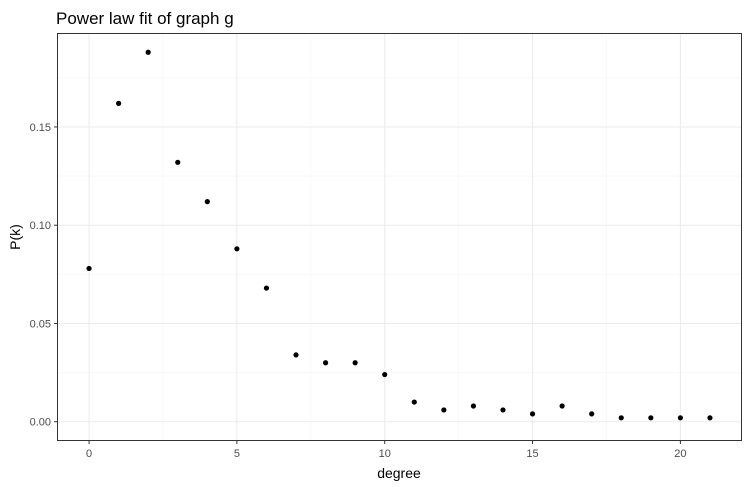 This screenshot has width=749, height=487. Describe the element at coordinates (44, 275) in the screenshot. I see `y-axis-ticks: 0.00 0.05 0.10 0.15` at that location.